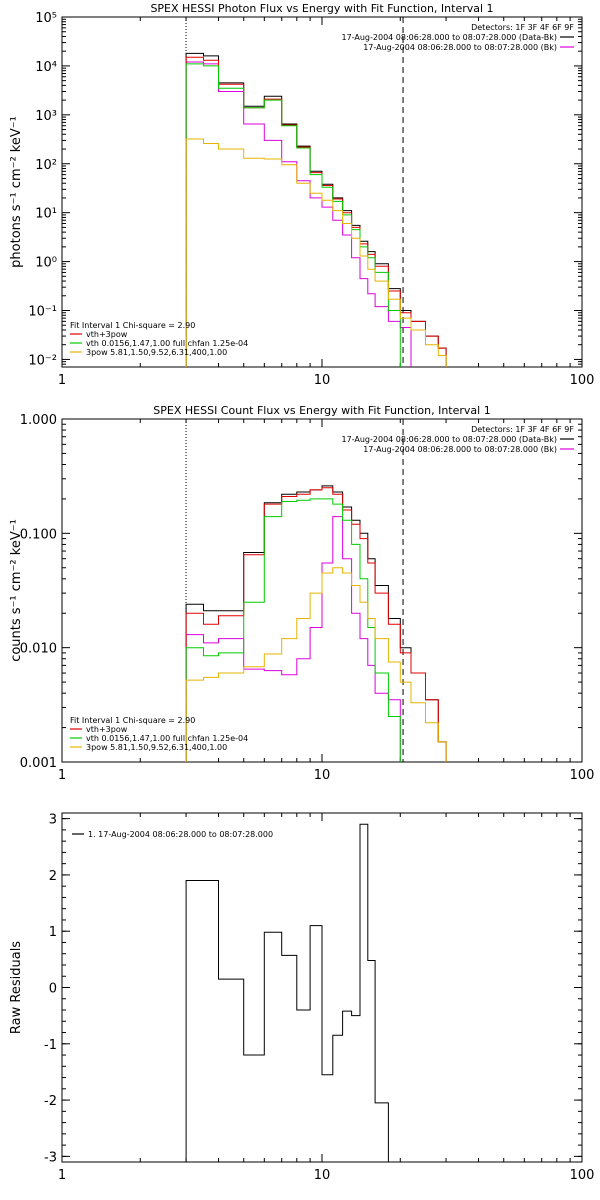  What do you see at coordinates (46, 18) in the screenshot?
I see `y-tick-label: 10⁵` at bounding box center [46, 18].